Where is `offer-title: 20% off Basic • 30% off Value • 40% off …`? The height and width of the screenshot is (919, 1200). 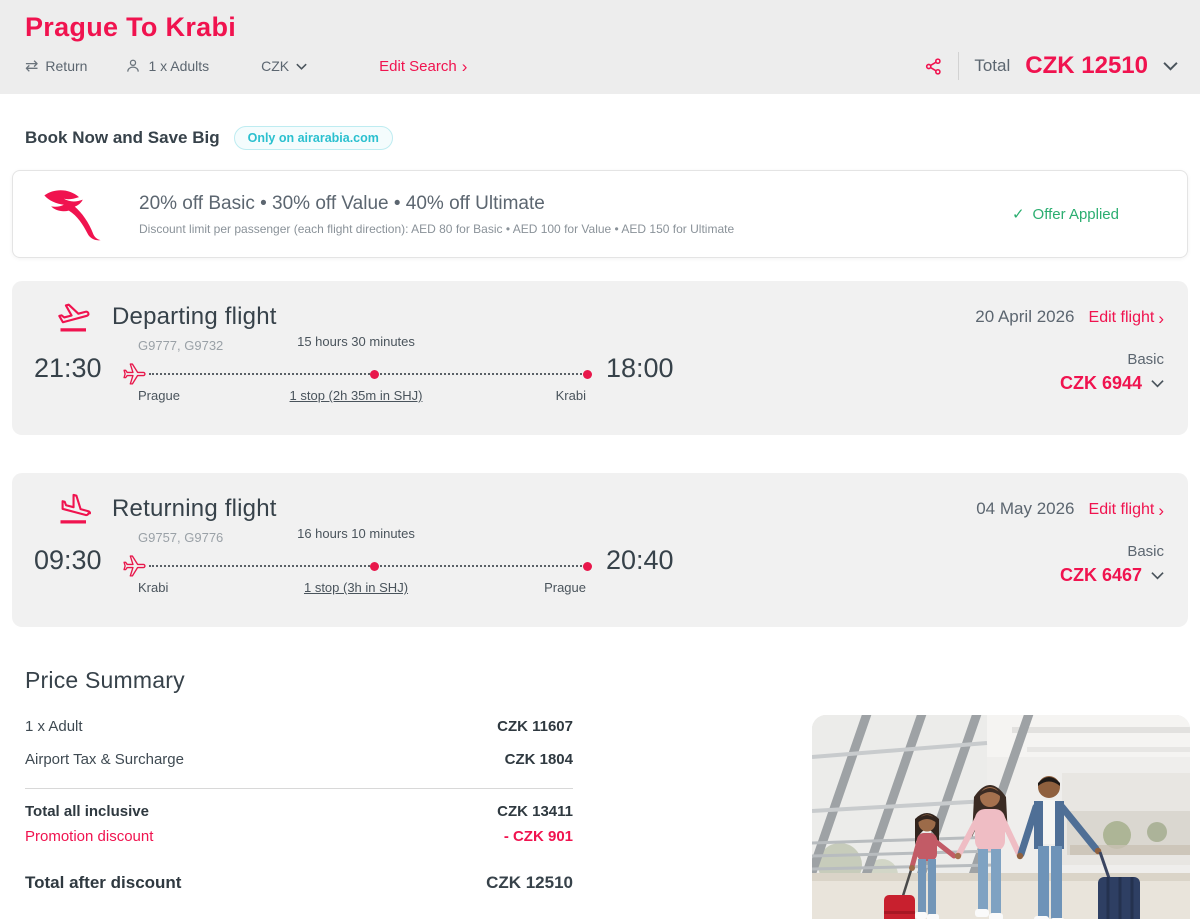 offer-title: 20% off Basic • 30% off Value • 40% off … is located at coordinates (342, 203).